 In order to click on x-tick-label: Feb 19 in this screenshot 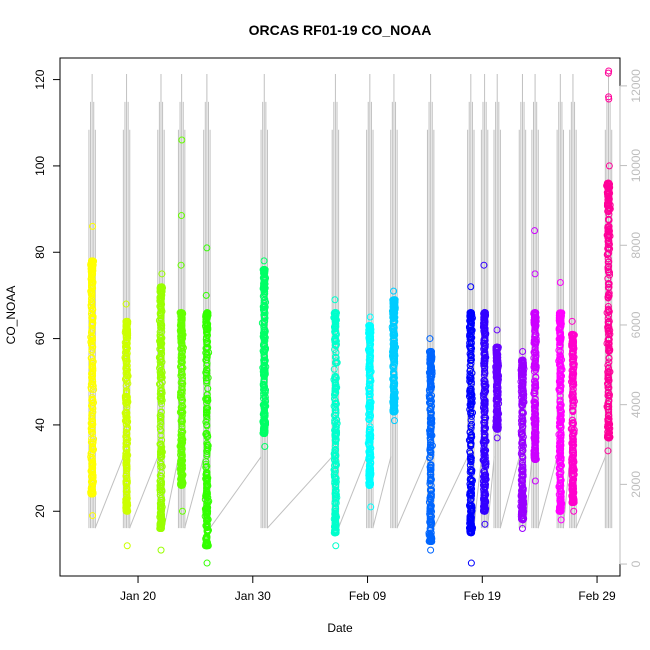, I will do `click(483, 596)`.